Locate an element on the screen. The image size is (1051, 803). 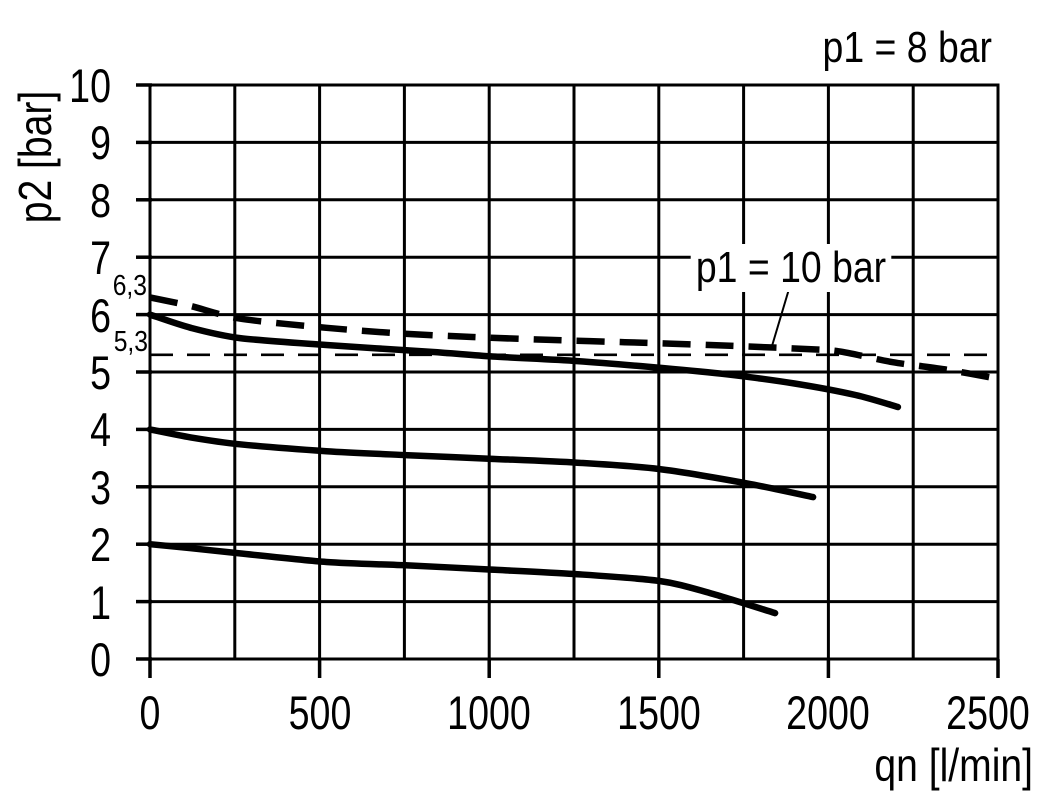
y-tick-label-8: 8 is located at coordinates (100, 200).